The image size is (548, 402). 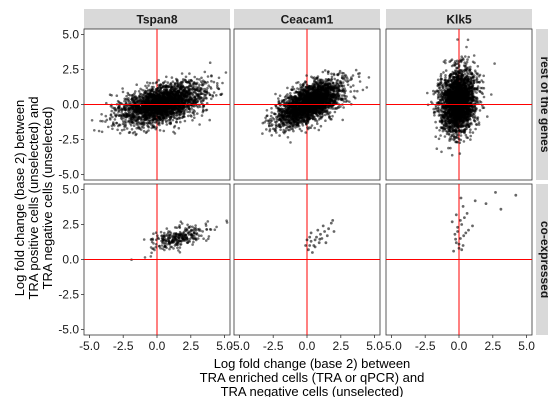 I want to click on facet-label-klk5: Klk5, so click(x=459, y=20).